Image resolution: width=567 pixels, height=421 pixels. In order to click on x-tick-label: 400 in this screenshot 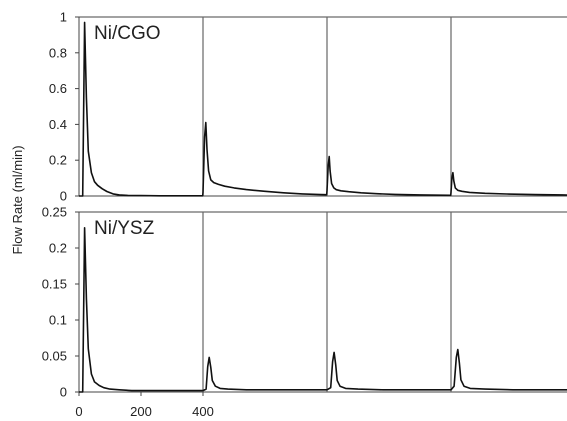, I will do `click(203, 411)`.